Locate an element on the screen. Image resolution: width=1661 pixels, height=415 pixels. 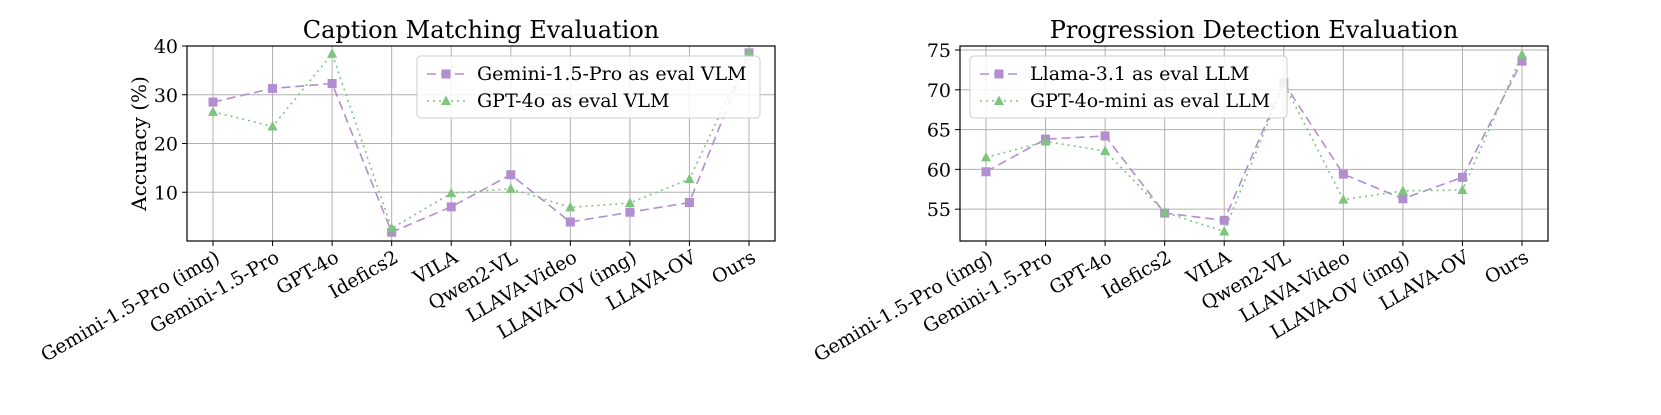
y-tick-label: 55 is located at coordinates (939, 210).